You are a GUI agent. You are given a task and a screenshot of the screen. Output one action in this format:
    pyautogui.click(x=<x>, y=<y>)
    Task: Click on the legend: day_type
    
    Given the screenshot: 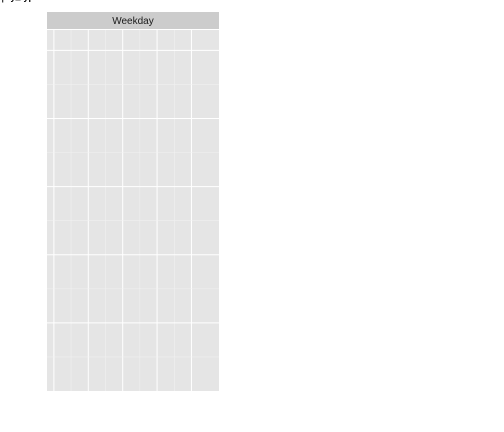 What is the action you would take?
    pyautogui.click(x=19, y=1)
    